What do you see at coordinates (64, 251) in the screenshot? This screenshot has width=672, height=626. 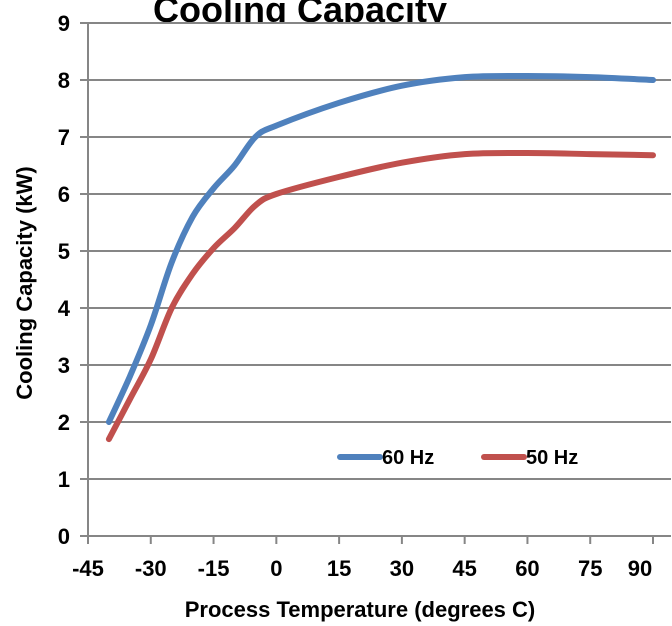 I see `y-tick-label: 5` at bounding box center [64, 251].